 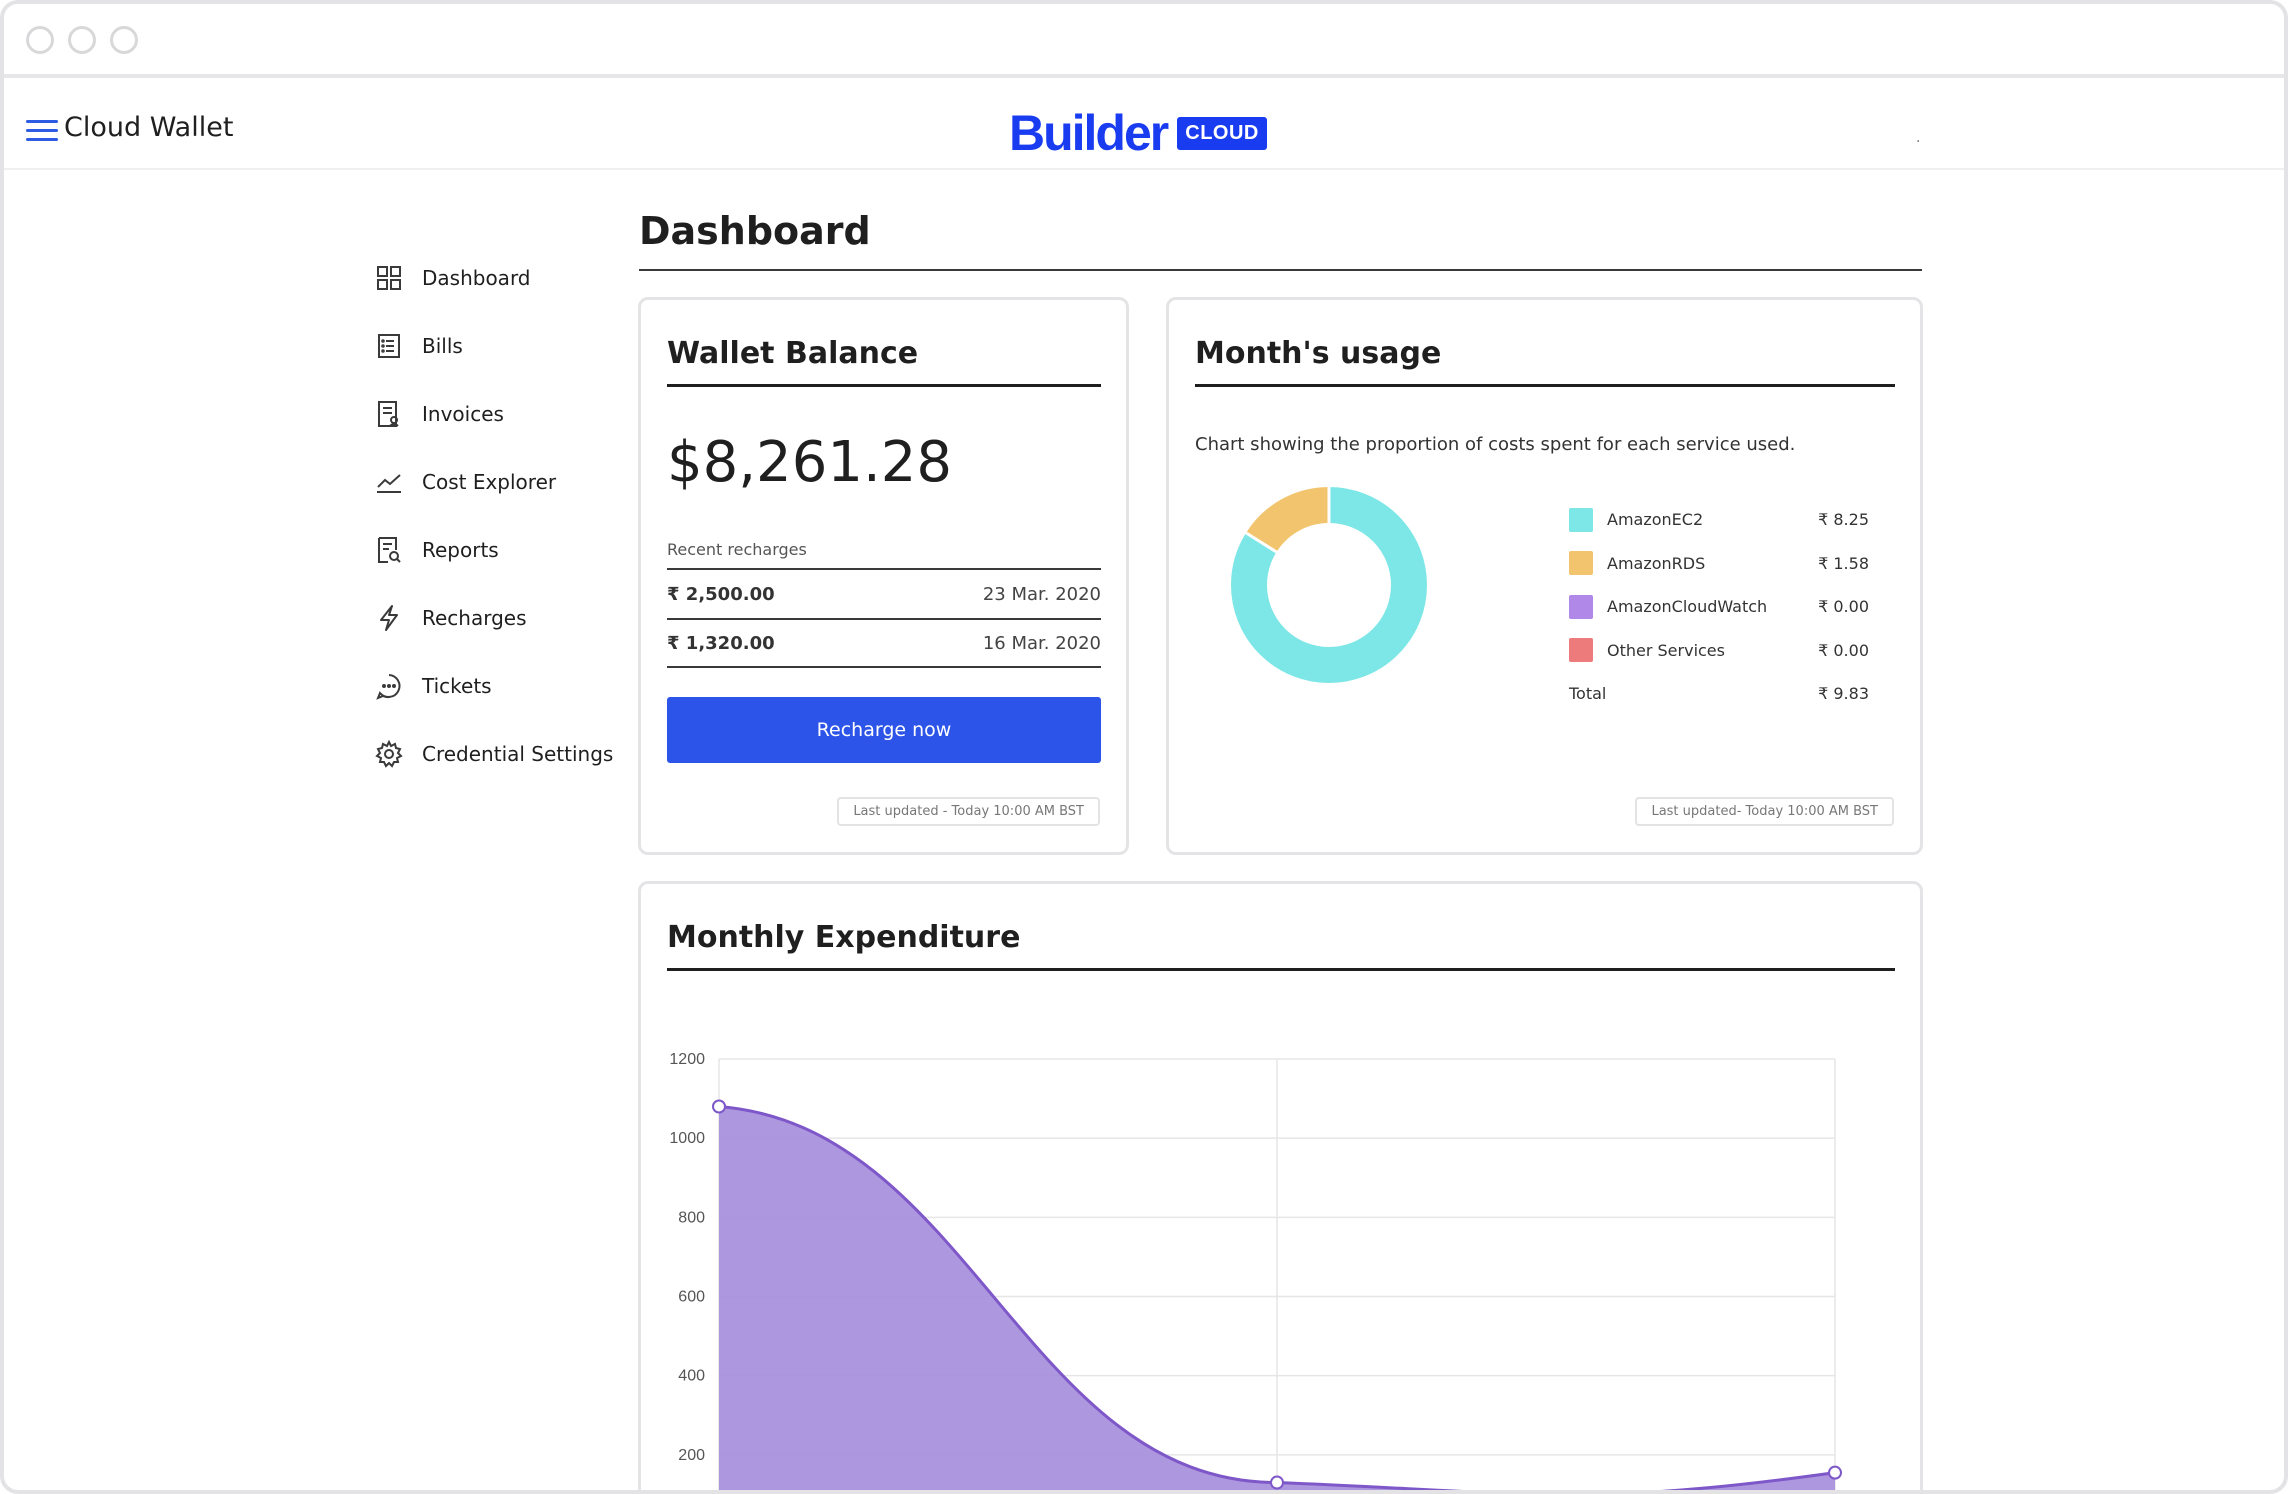 I want to click on header-mark: ., so click(x=1918, y=138).